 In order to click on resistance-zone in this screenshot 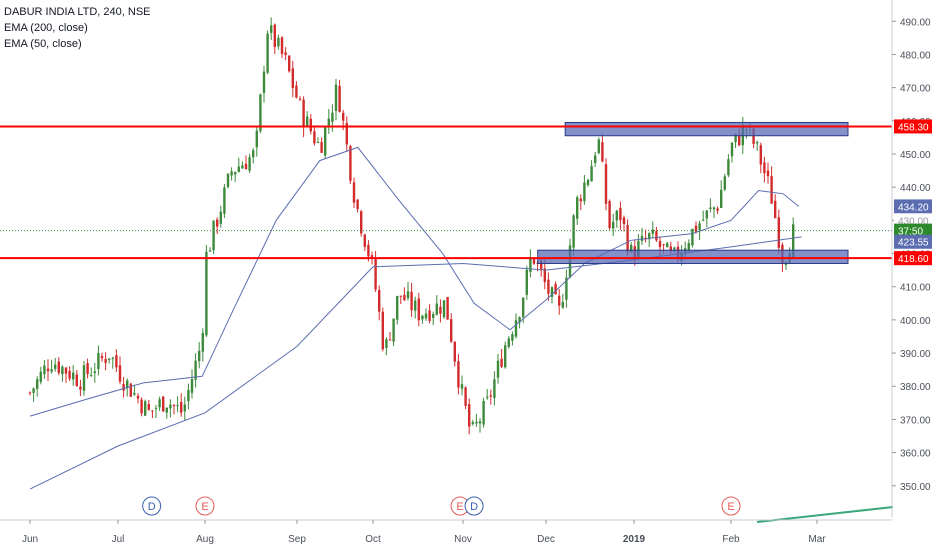, I will do `click(706, 129)`.